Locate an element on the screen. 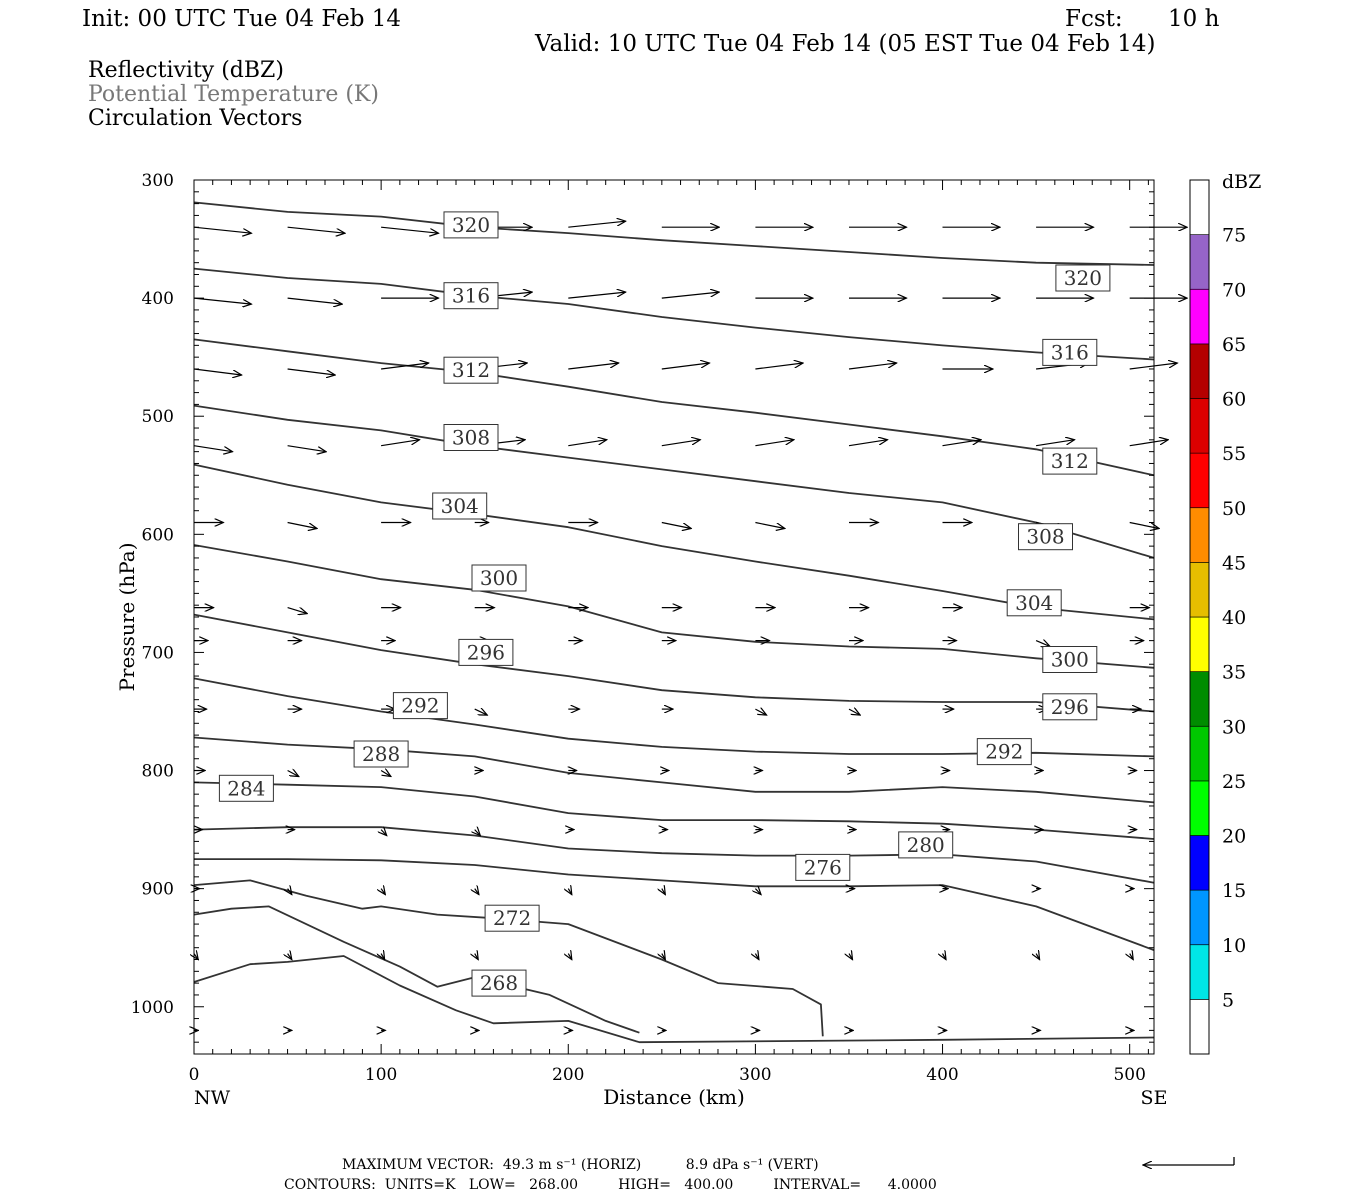 Image resolution: width=1350 pixels, height=1200 pixels. reference-vector is located at coordinates (1189, 1161).